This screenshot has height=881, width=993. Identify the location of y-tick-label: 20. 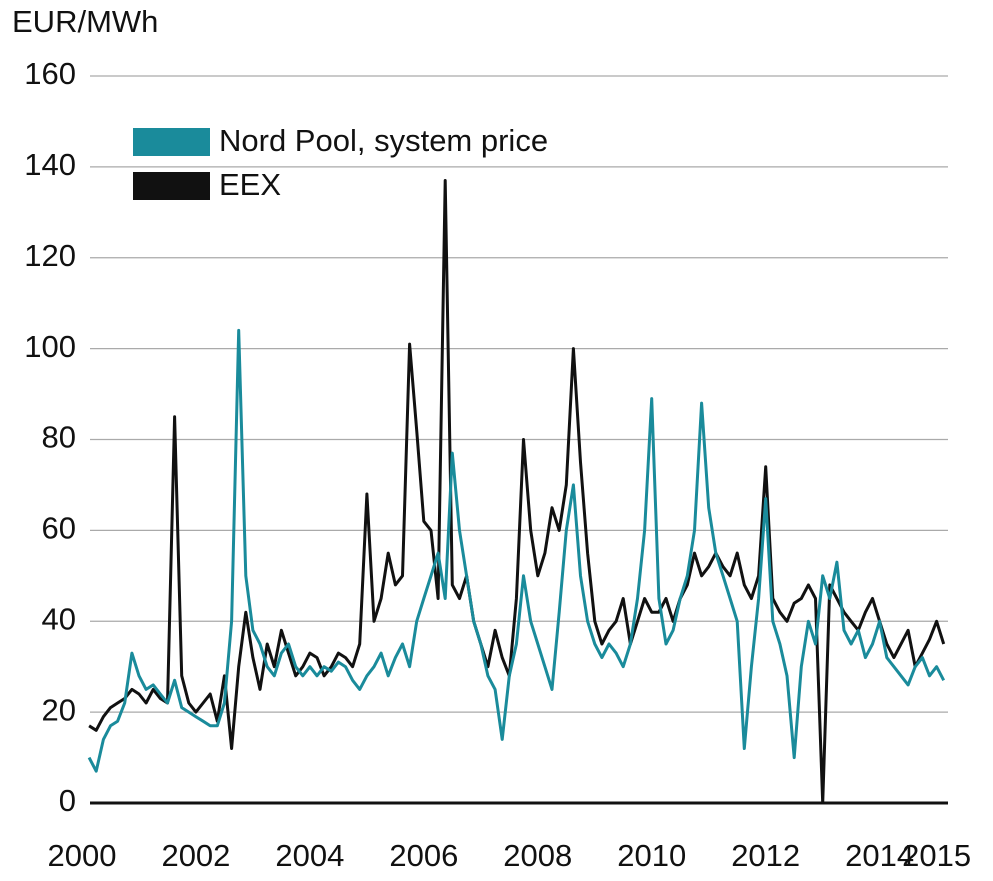
(59, 709).